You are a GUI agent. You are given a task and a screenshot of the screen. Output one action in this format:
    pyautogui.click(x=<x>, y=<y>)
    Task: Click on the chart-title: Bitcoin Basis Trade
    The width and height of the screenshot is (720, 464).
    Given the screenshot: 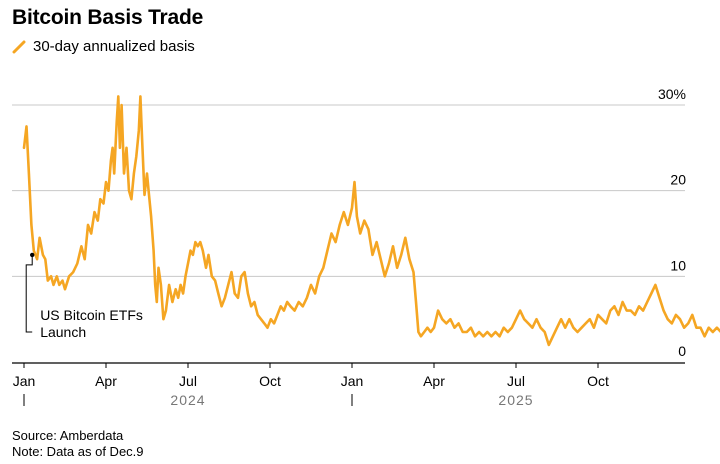 What is the action you would take?
    pyautogui.click(x=108, y=17)
    